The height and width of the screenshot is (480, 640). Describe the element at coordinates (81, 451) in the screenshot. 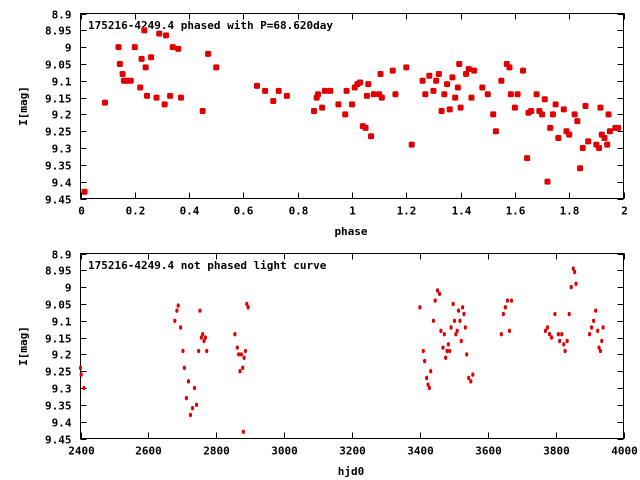

I see `x-tick-label: 2400` at that location.